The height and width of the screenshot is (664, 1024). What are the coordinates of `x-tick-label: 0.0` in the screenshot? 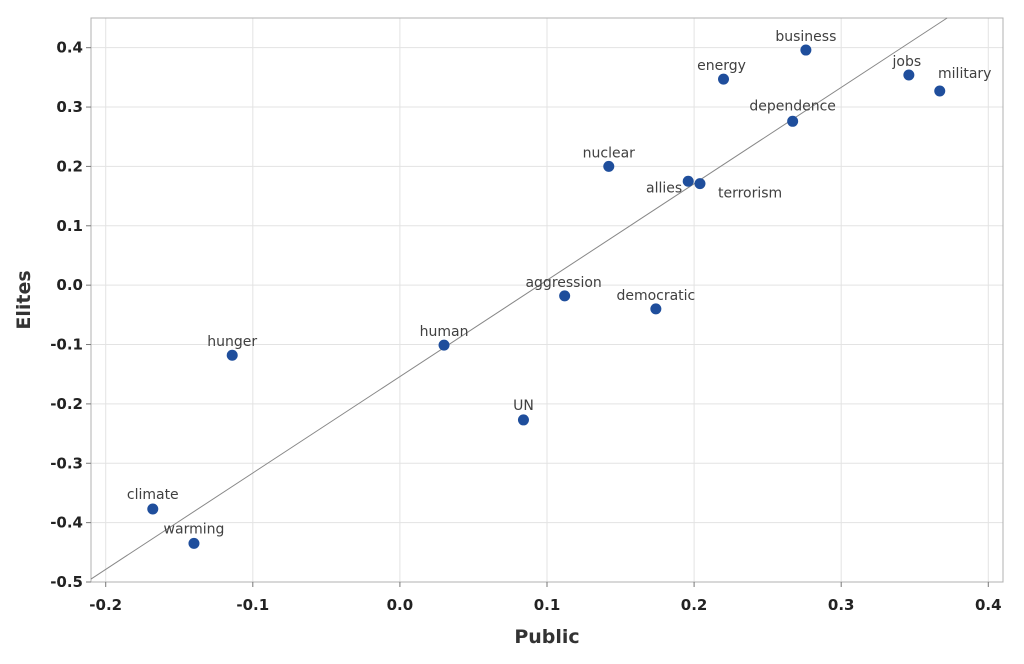 It's located at (400, 605).